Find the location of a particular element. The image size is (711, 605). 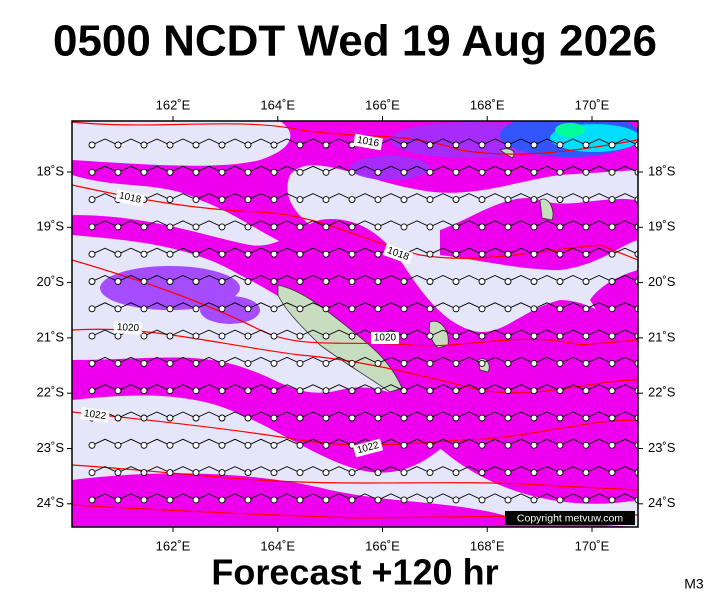

lat-label: 20˚S is located at coordinates (51, 281).